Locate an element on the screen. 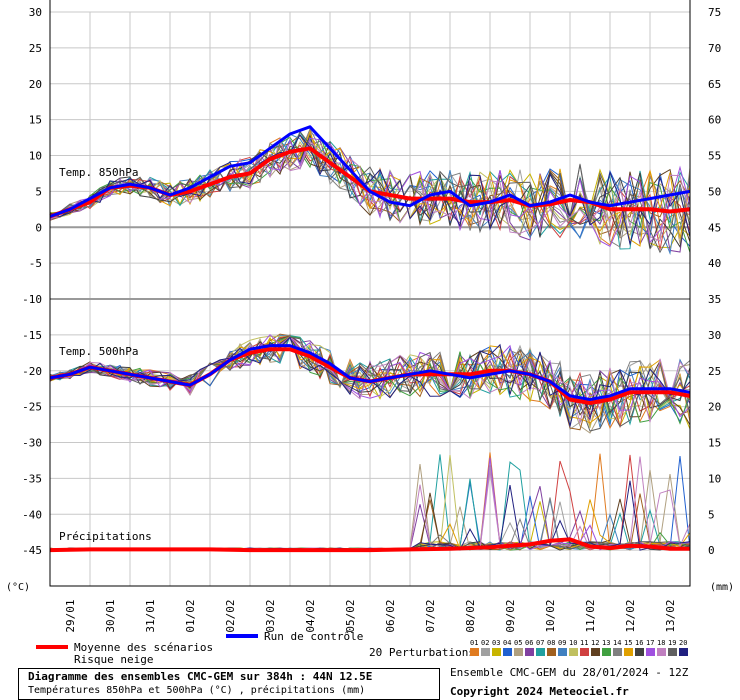 The width and height of the screenshot is (740, 700). right-axis-unit: (mm) is located at coordinates (722, 587).